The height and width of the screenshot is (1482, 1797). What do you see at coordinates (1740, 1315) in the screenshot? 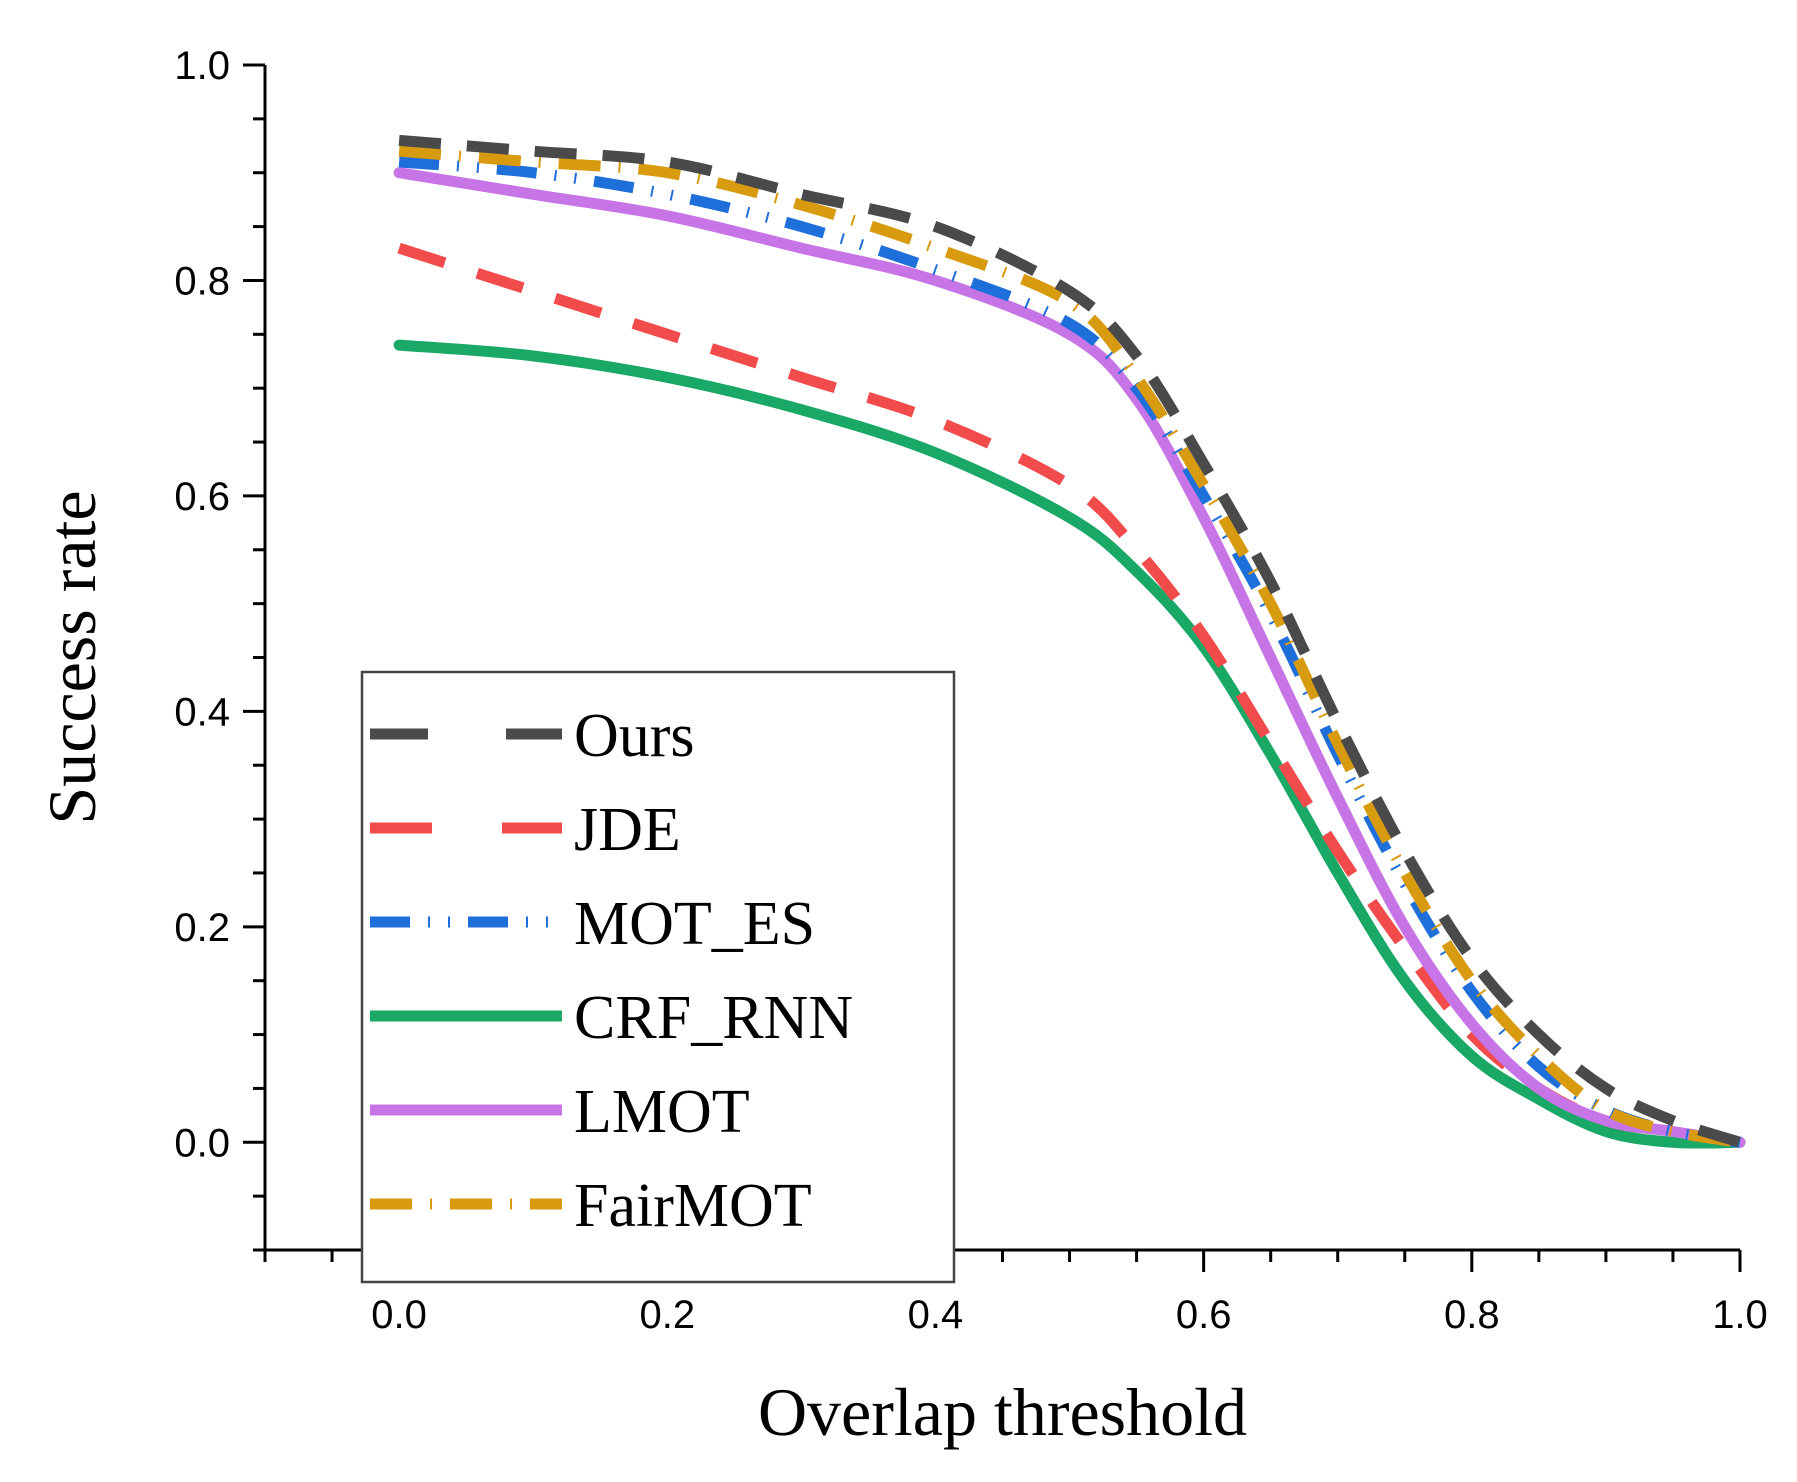
I see `x-tick-label: 1.0` at bounding box center [1740, 1315].